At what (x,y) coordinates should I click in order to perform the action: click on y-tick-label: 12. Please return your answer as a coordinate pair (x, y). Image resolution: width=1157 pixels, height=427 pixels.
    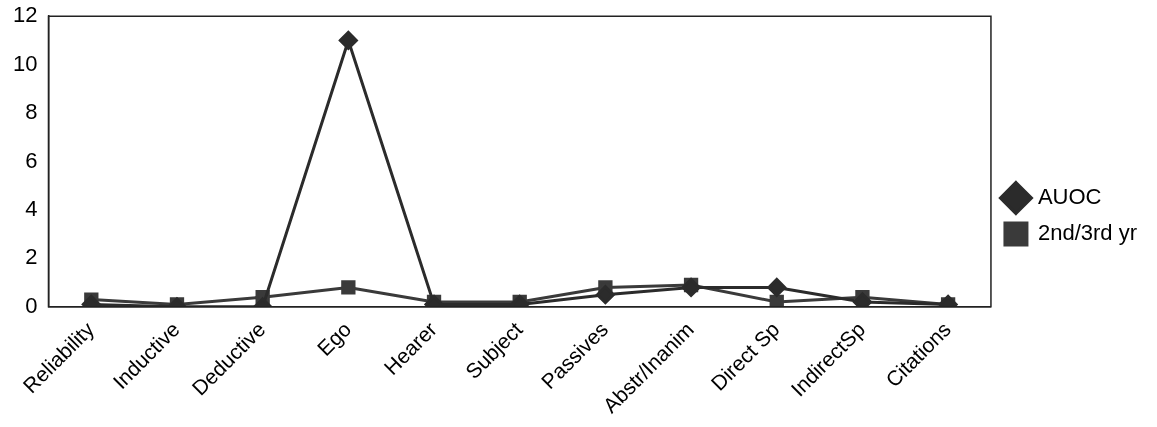
    Looking at the image, I should click on (25, 15).